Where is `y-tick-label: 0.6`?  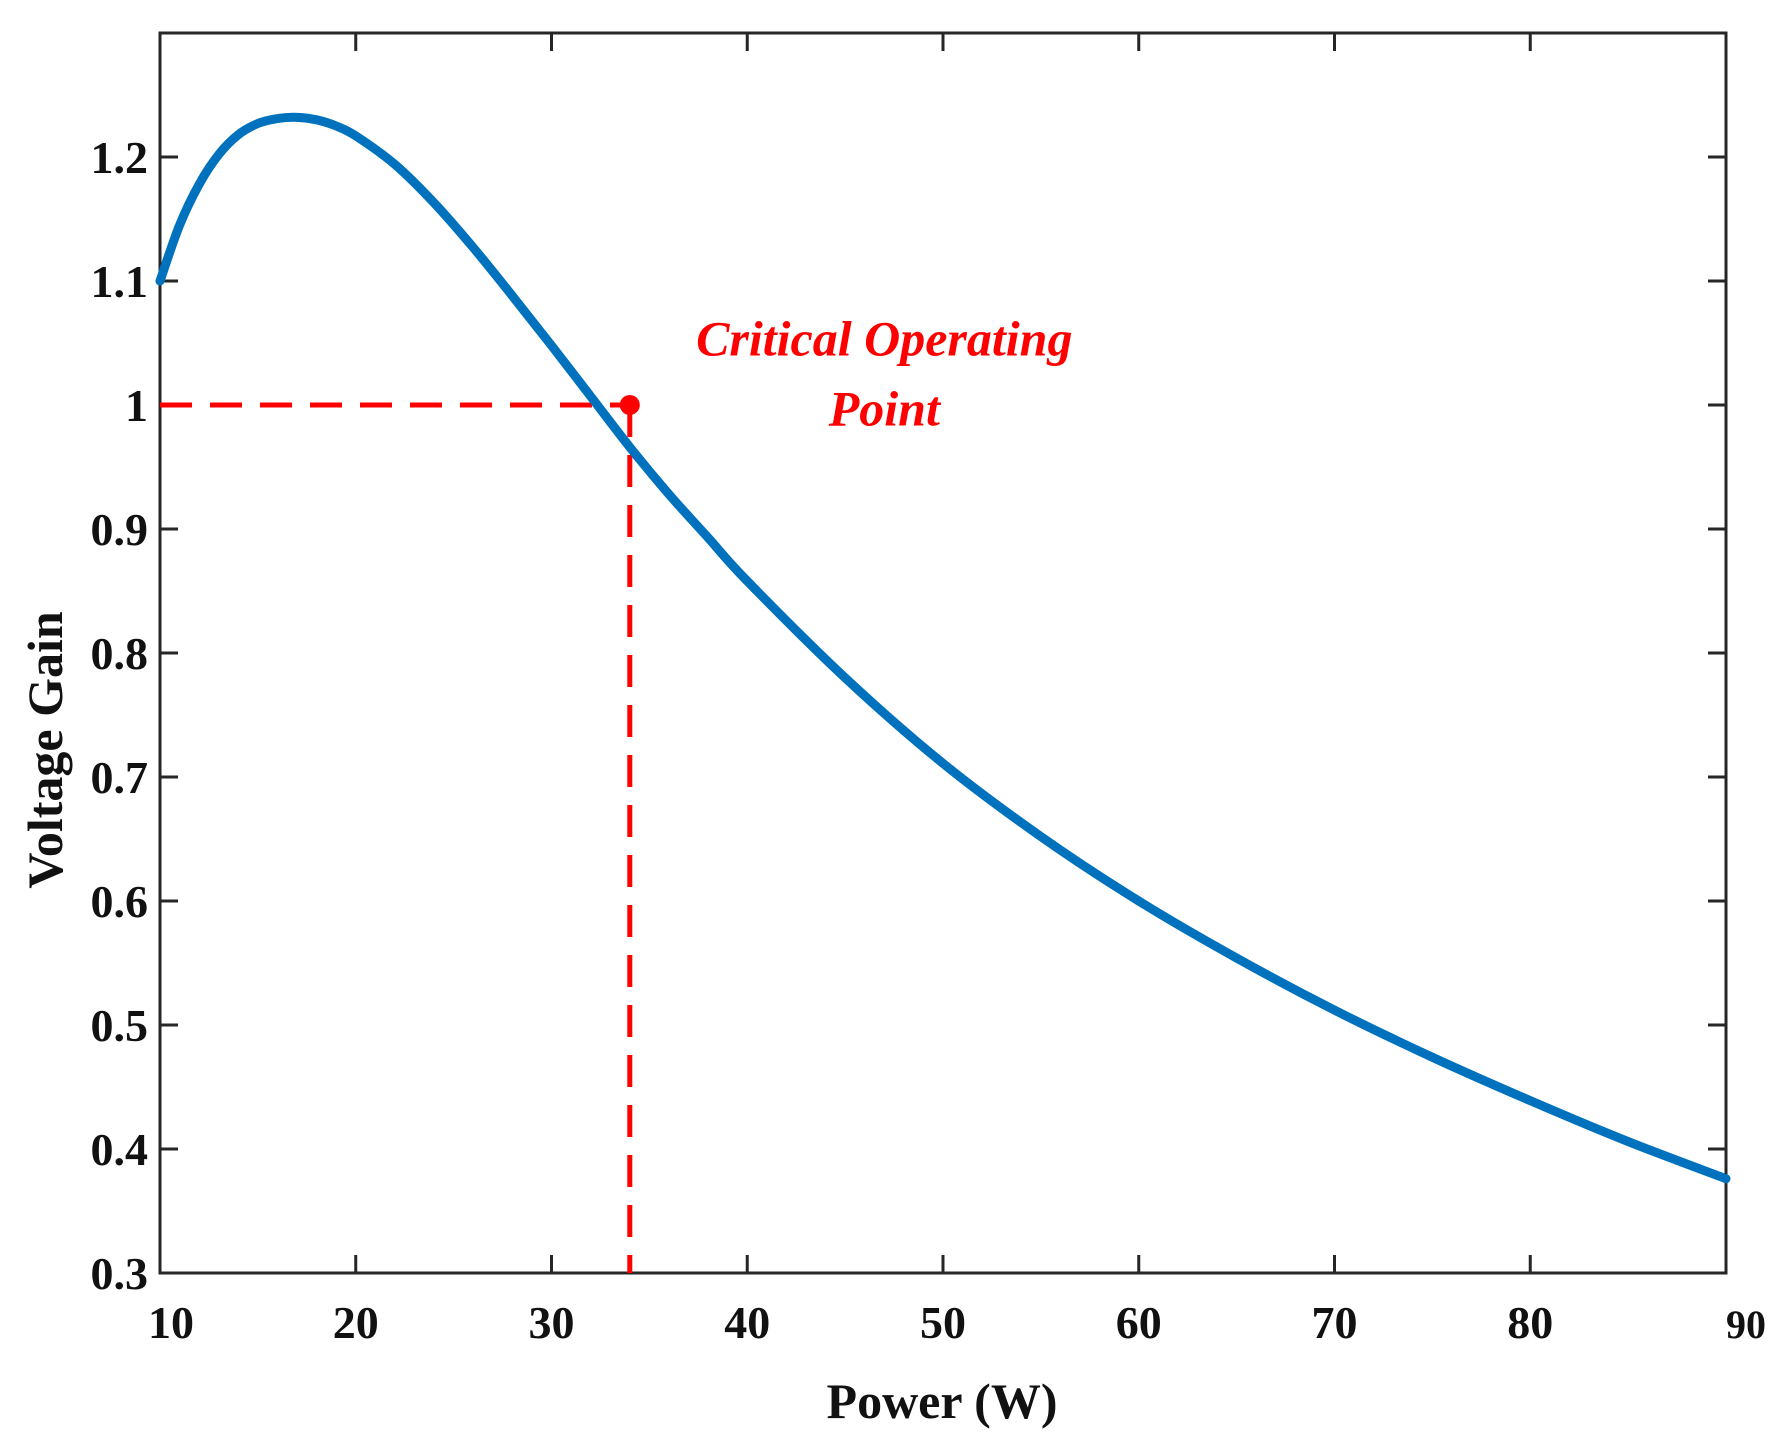 y-tick-label: 0.6 is located at coordinates (120, 901).